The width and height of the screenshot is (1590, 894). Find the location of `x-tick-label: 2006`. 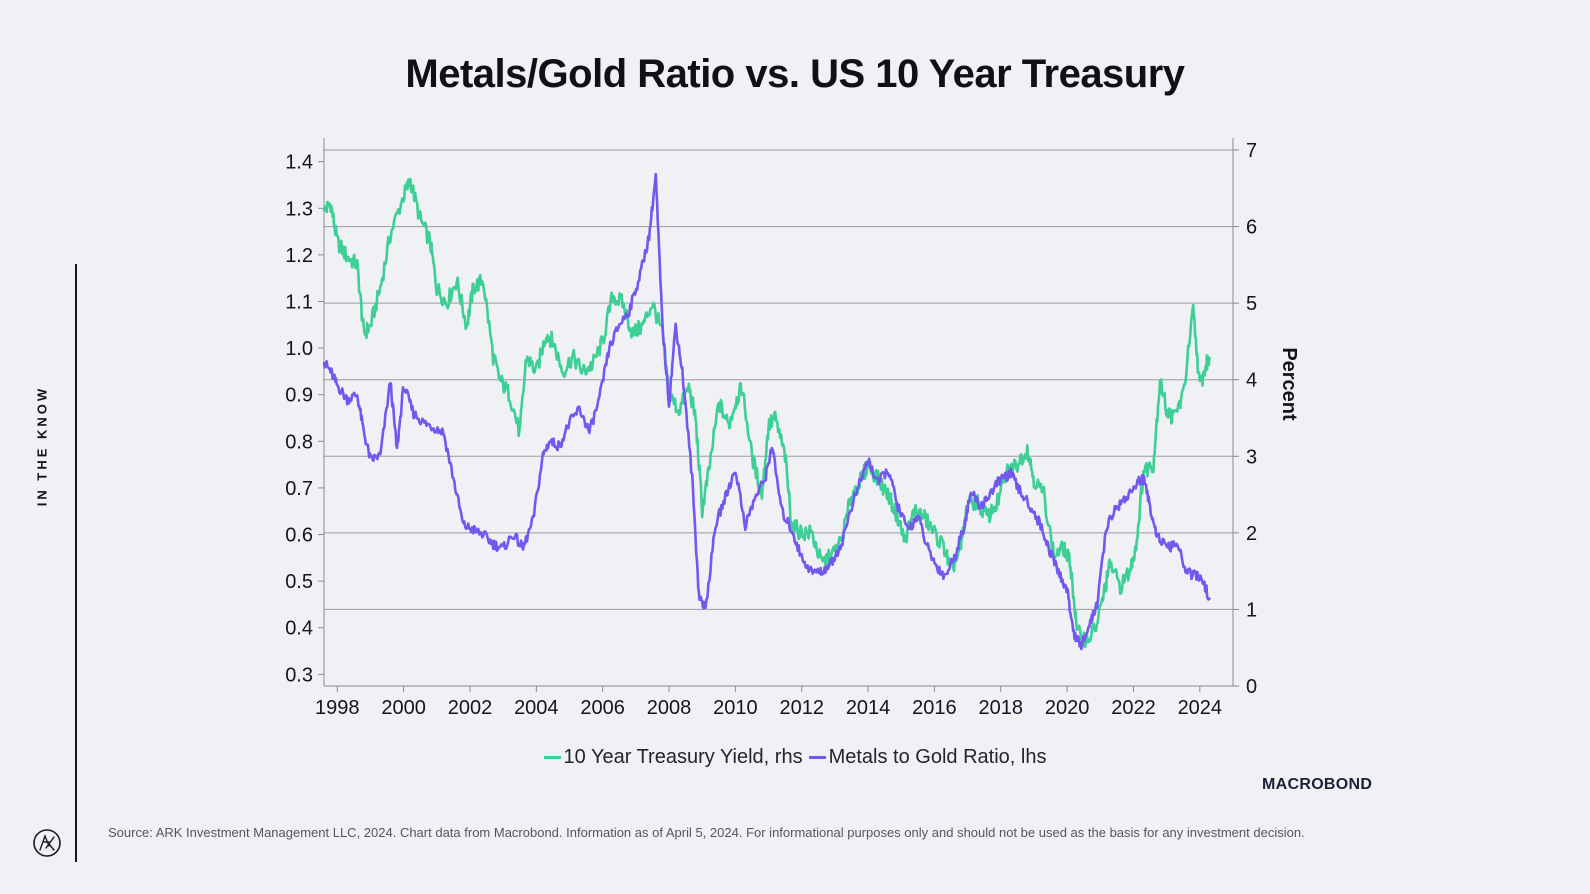

x-tick-label: 2006 is located at coordinates (602, 708).